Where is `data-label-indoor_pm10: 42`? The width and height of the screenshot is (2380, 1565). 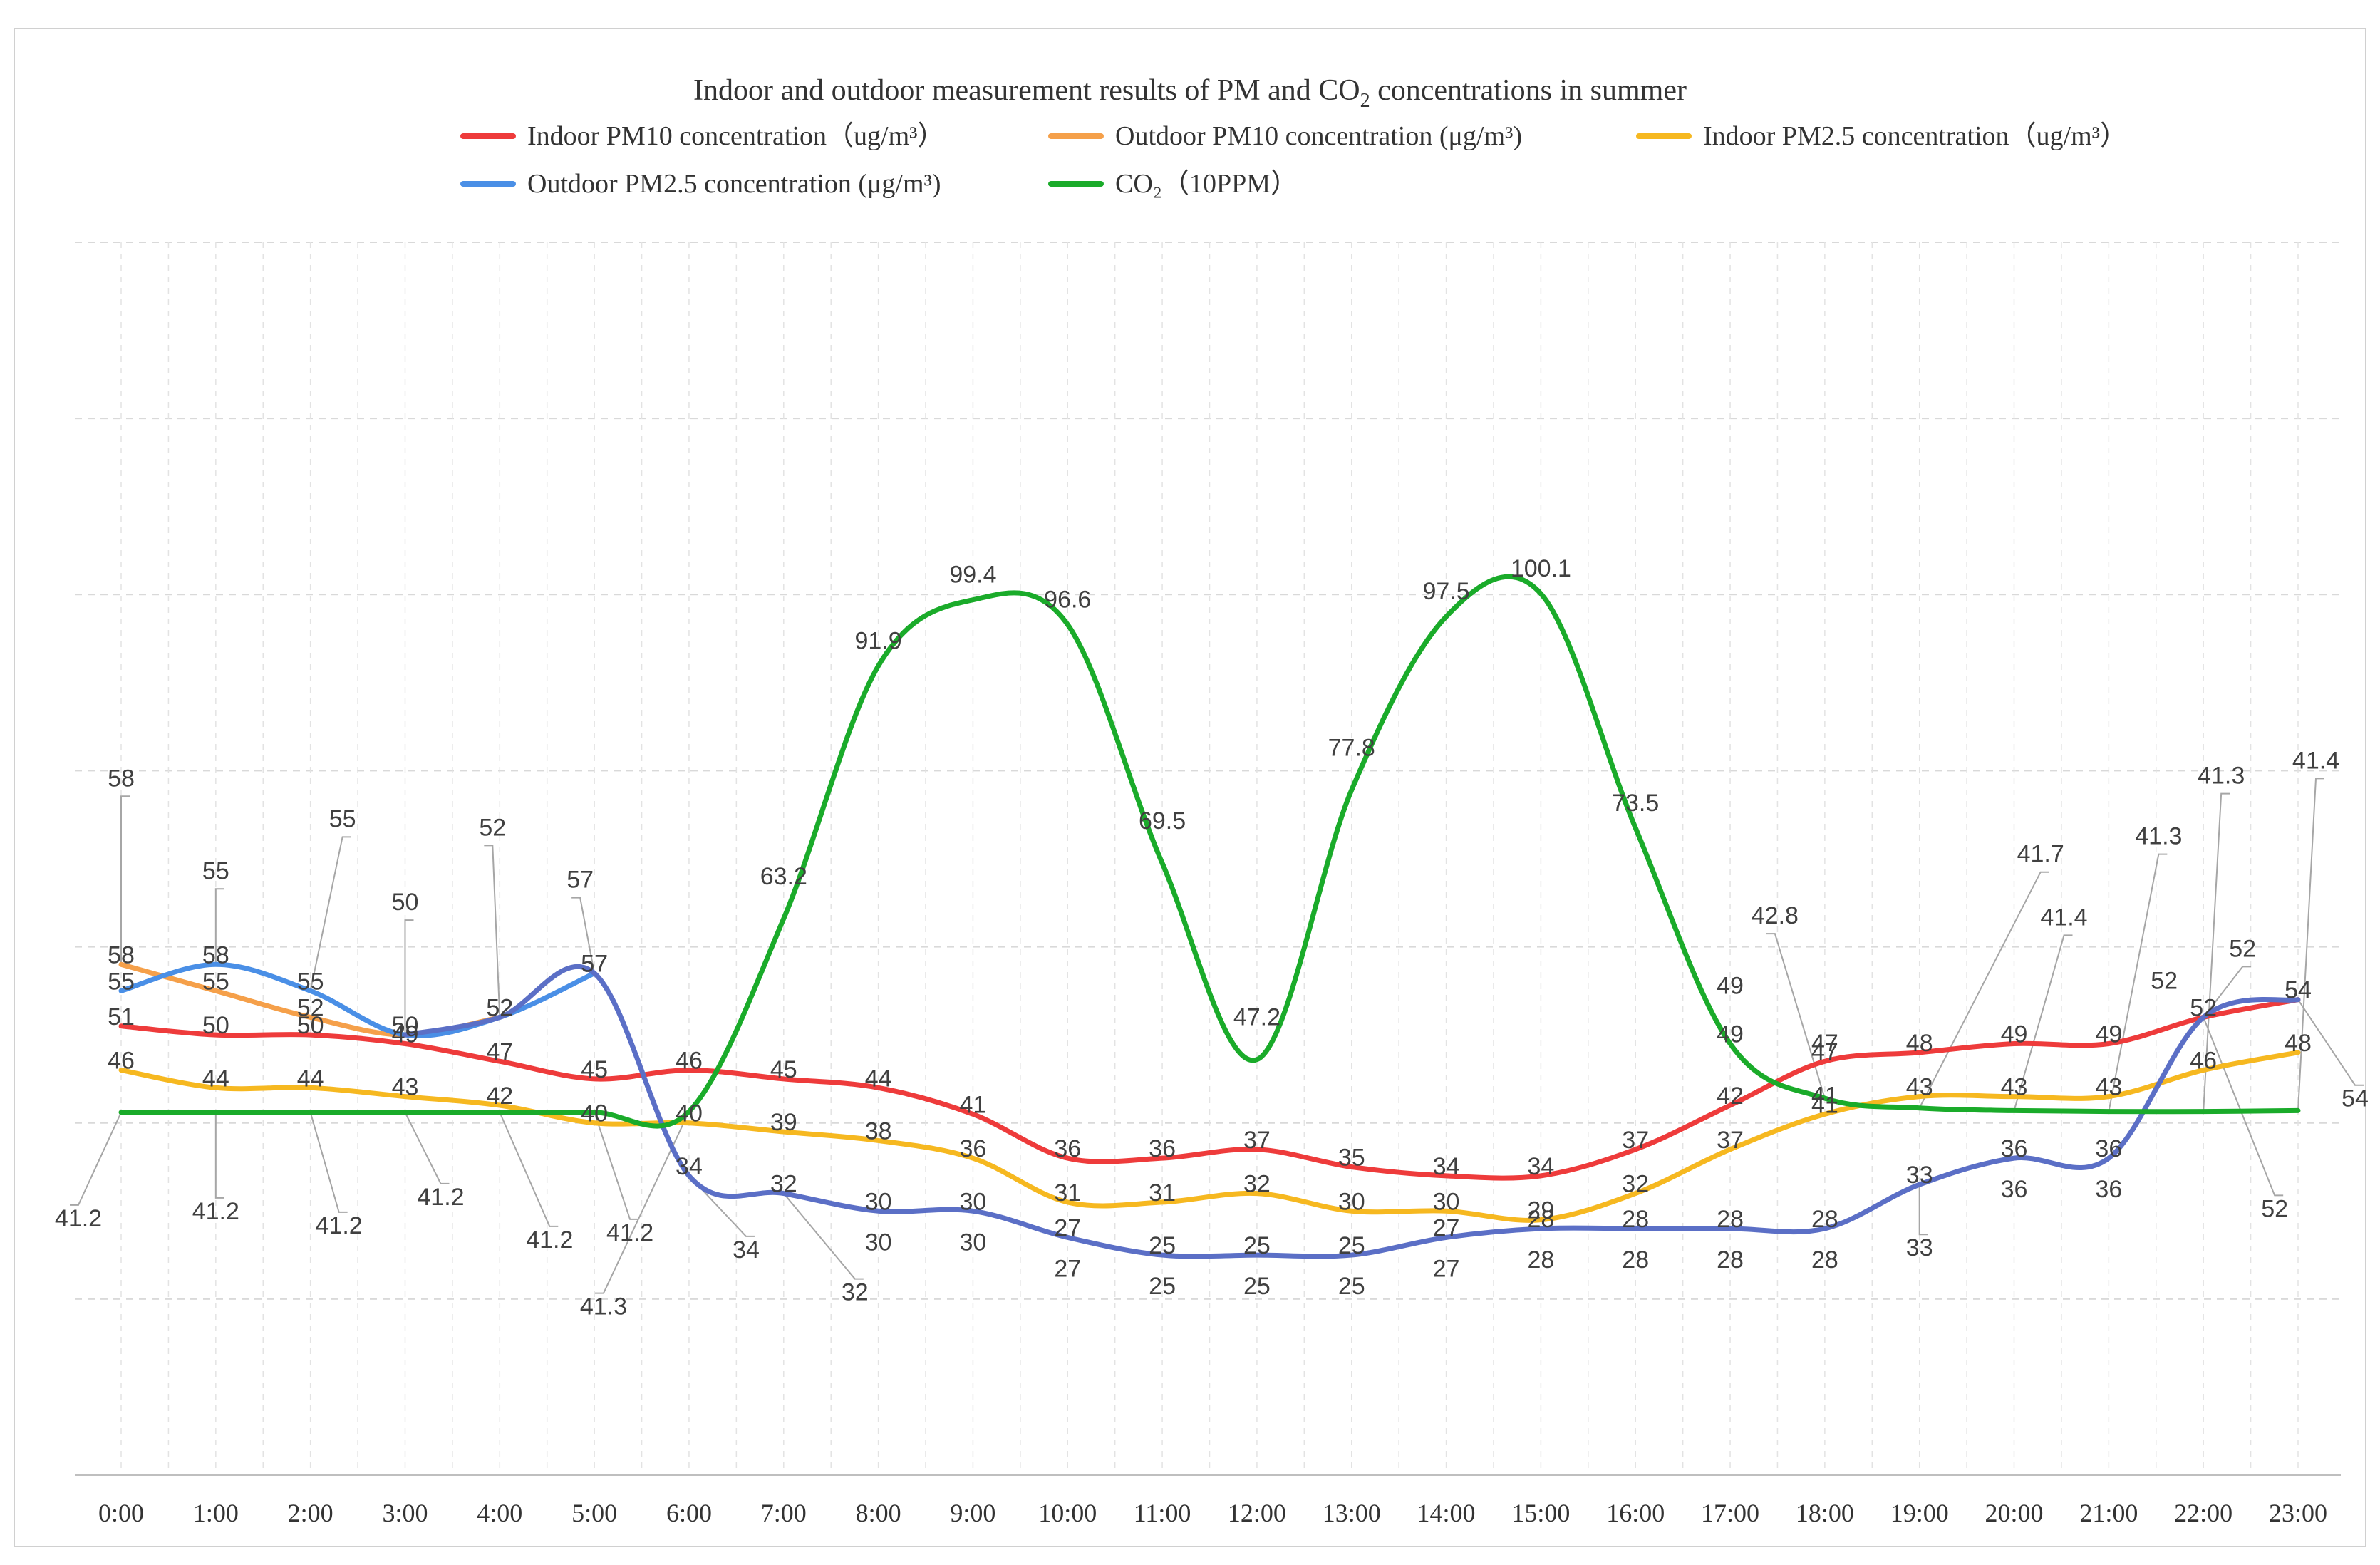
data-label-indoor_pm10: 42 is located at coordinates (1730, 1096).